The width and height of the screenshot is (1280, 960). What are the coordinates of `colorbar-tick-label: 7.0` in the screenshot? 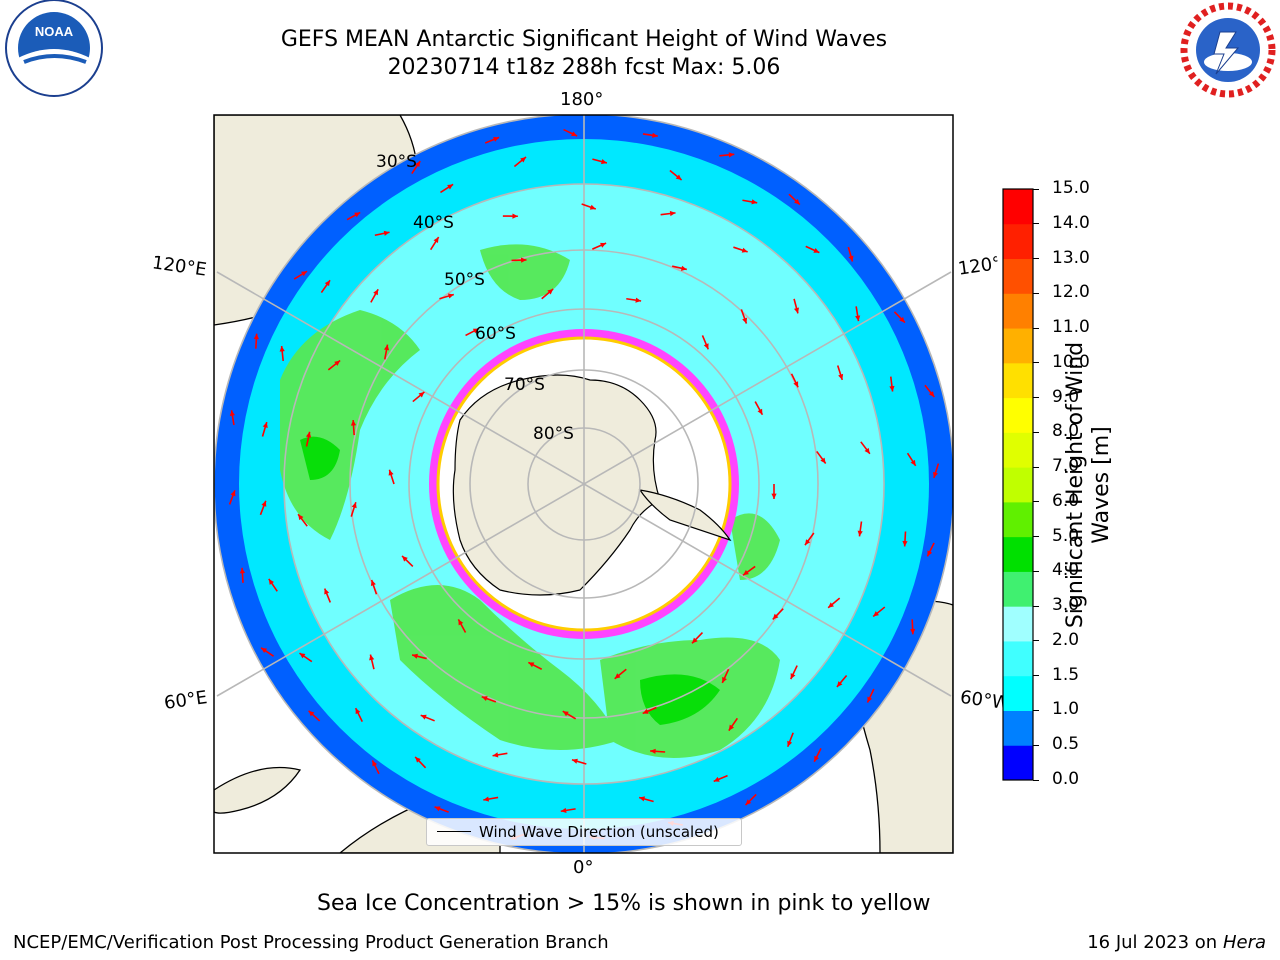 It's located at (1066, 466).